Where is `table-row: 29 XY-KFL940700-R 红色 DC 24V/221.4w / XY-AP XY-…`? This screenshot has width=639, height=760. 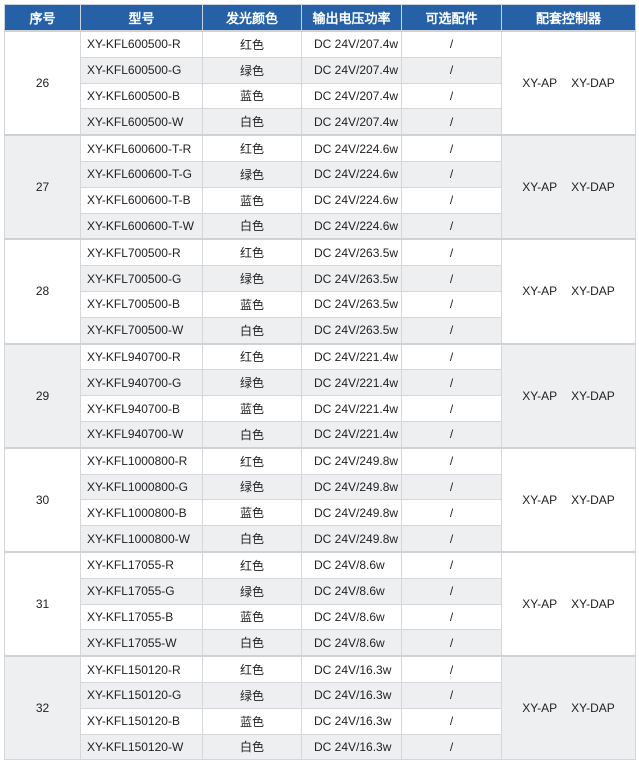
table-row: 29 XY-KFL940700-R 红色 DC 24V/221.4w / XY-AP XY-… is located at coordinates (320, 395).